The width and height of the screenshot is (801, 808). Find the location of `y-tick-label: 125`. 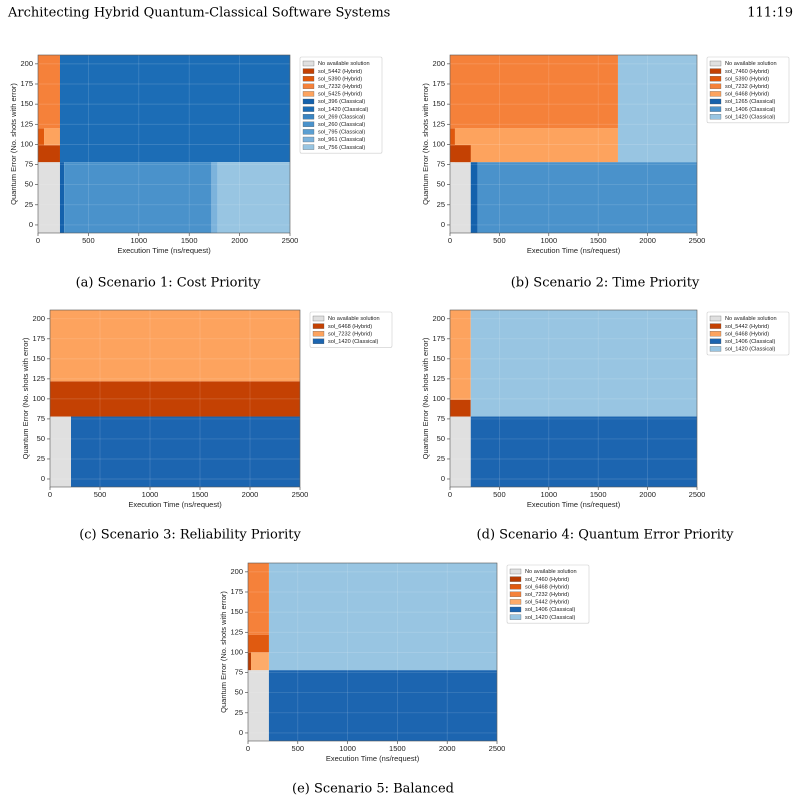

y-tick-label: 125 is located at coordinates (236, 631).